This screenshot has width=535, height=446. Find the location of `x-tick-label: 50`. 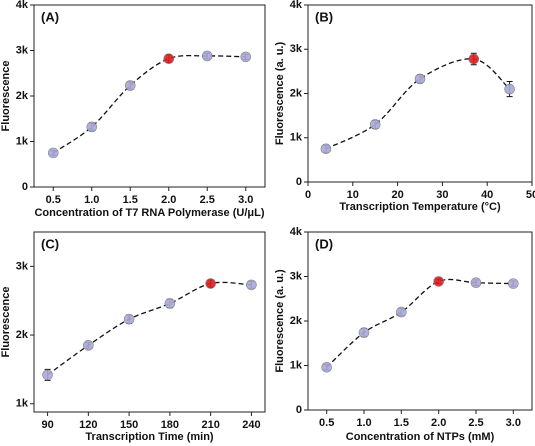

x-tick-label: 50 is located at coordinates (530, 195).